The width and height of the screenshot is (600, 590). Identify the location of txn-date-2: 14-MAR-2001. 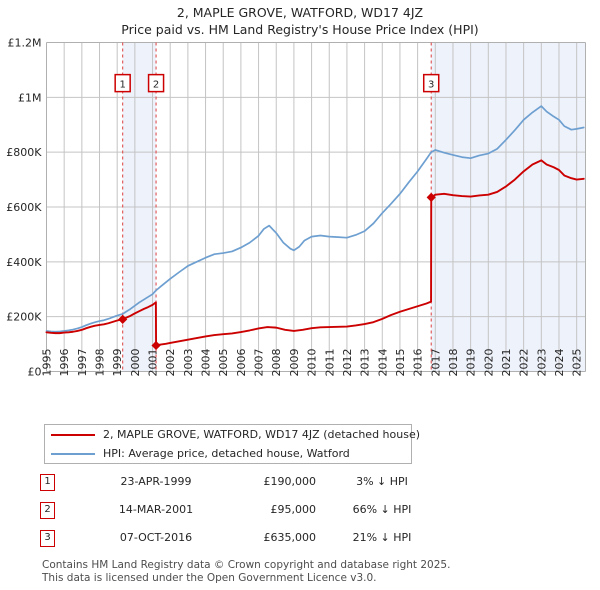
(156, 509).